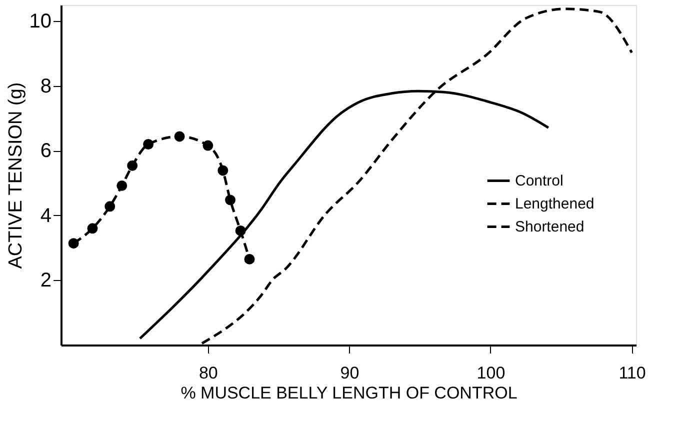  What do you see at coordinates (46, 151) in the screenshot?
I see `y-tick-label: 6` at bounding box center [46, 151].